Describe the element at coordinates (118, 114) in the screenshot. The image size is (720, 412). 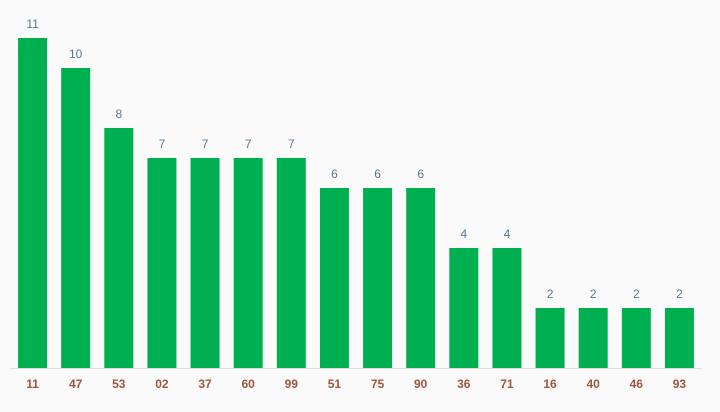
I see `value-label: 8` at that location.